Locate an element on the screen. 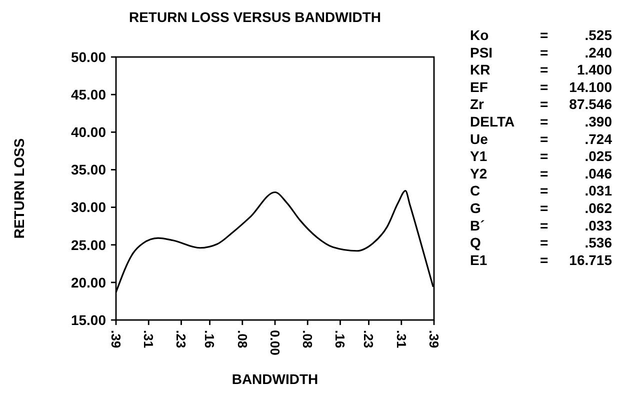  y-tick-label: 50.00 is located at coordinates (88, 56).